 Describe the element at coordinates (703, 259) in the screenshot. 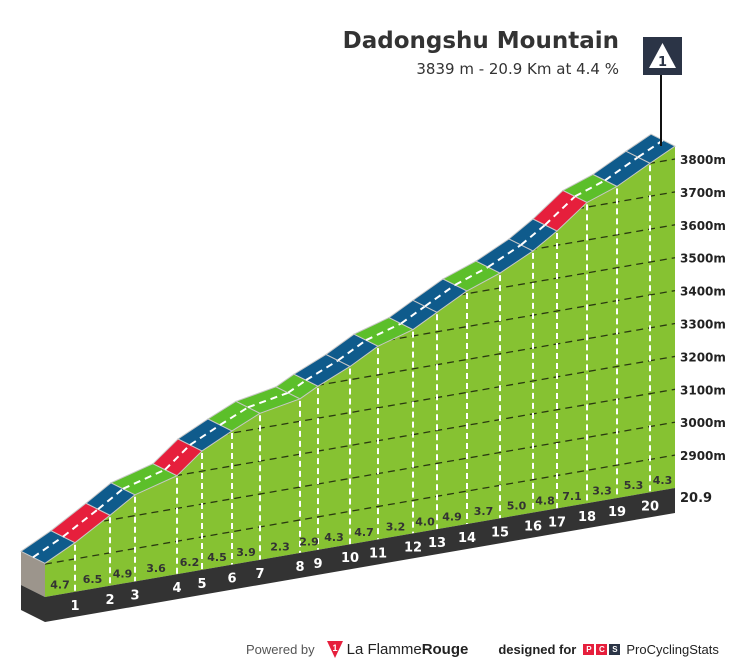

I see `y-tick-label: 3500m` at that location.